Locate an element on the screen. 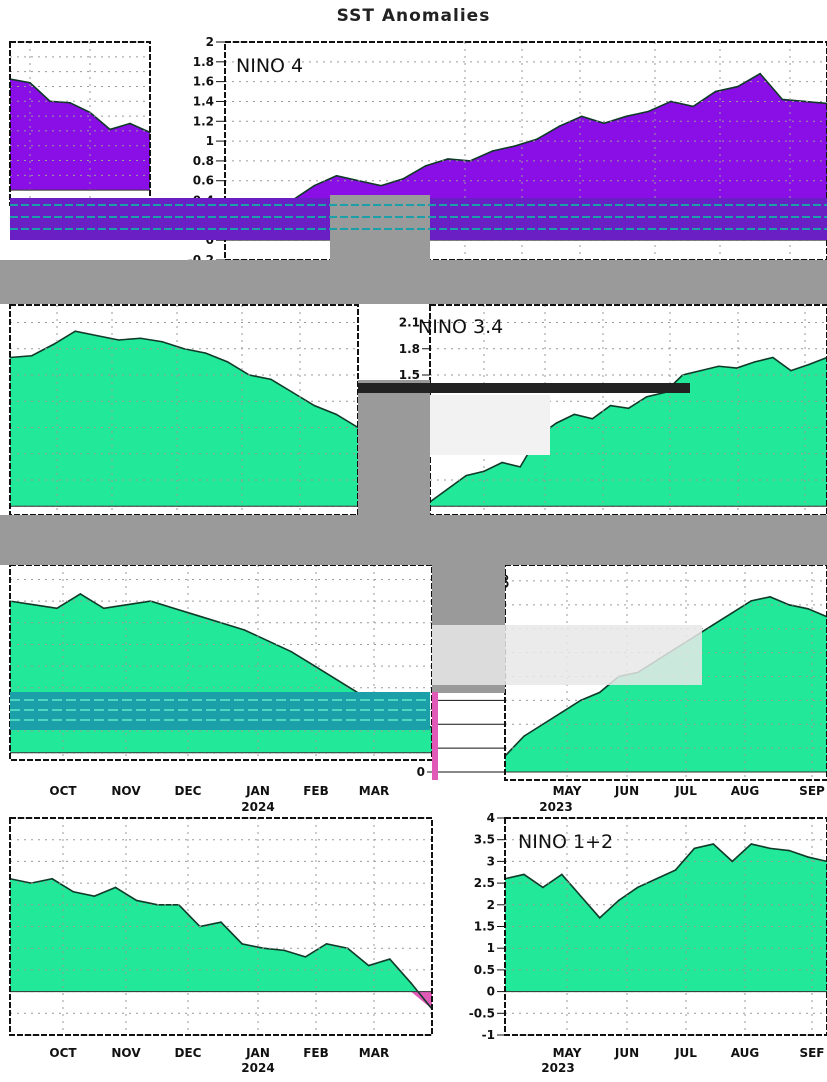 The height and width of the screenshot is (1082, 827). y-tick-label: 0.5 is located at coordinates (484, 970).